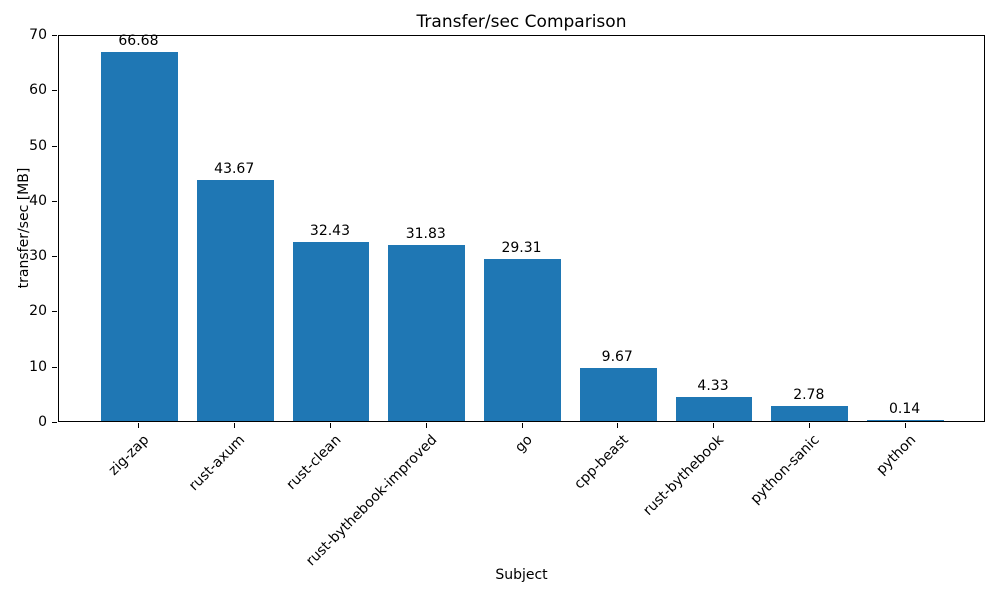 The image size is (1000, 600). Describe the element at coordinates (38, 35) in the screenshot. I see `y-tick-label: 70` at that location.